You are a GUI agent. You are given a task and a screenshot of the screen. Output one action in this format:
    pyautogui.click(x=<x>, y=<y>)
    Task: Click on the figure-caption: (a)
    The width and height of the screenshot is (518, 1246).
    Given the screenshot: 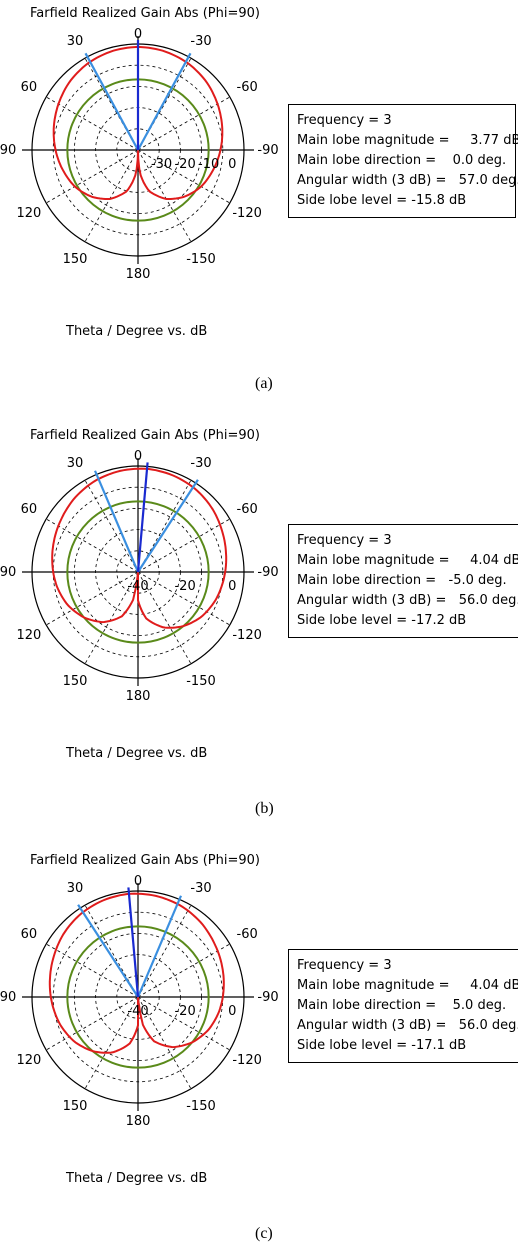 What is the action you would take?
    pyautogui.click(x=264, y=383)
    